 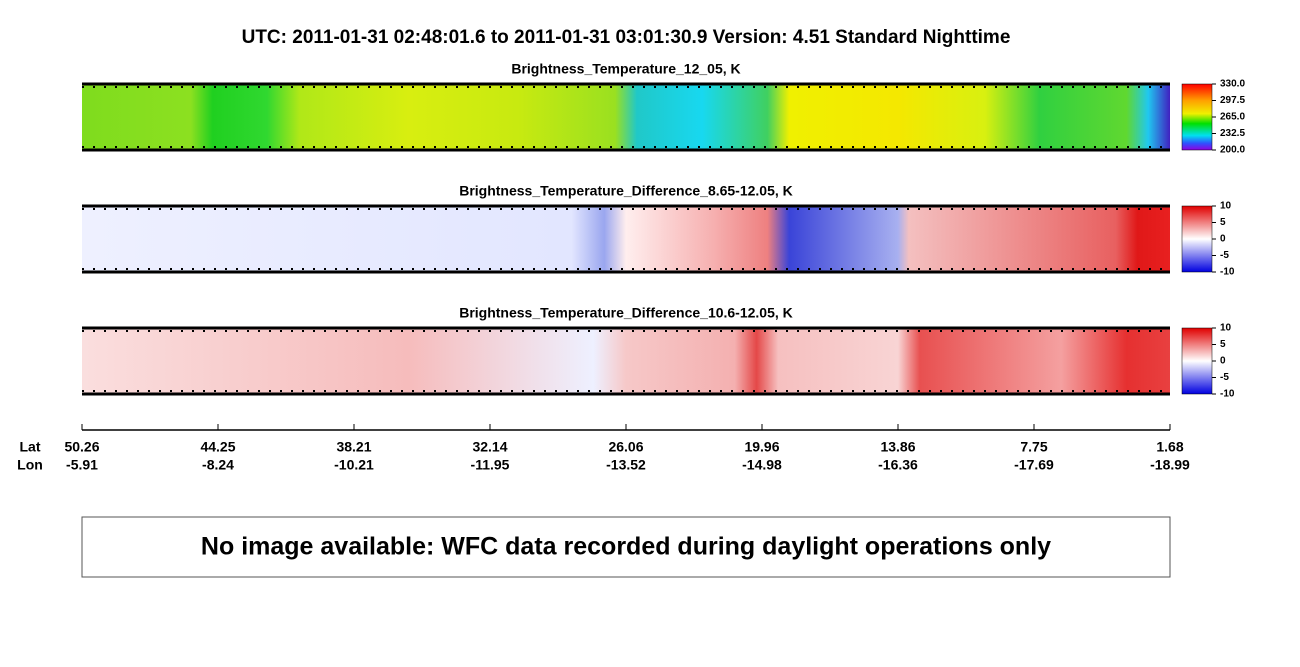 I want to click on lon-label: -8.24, so click(x=218, y=465).